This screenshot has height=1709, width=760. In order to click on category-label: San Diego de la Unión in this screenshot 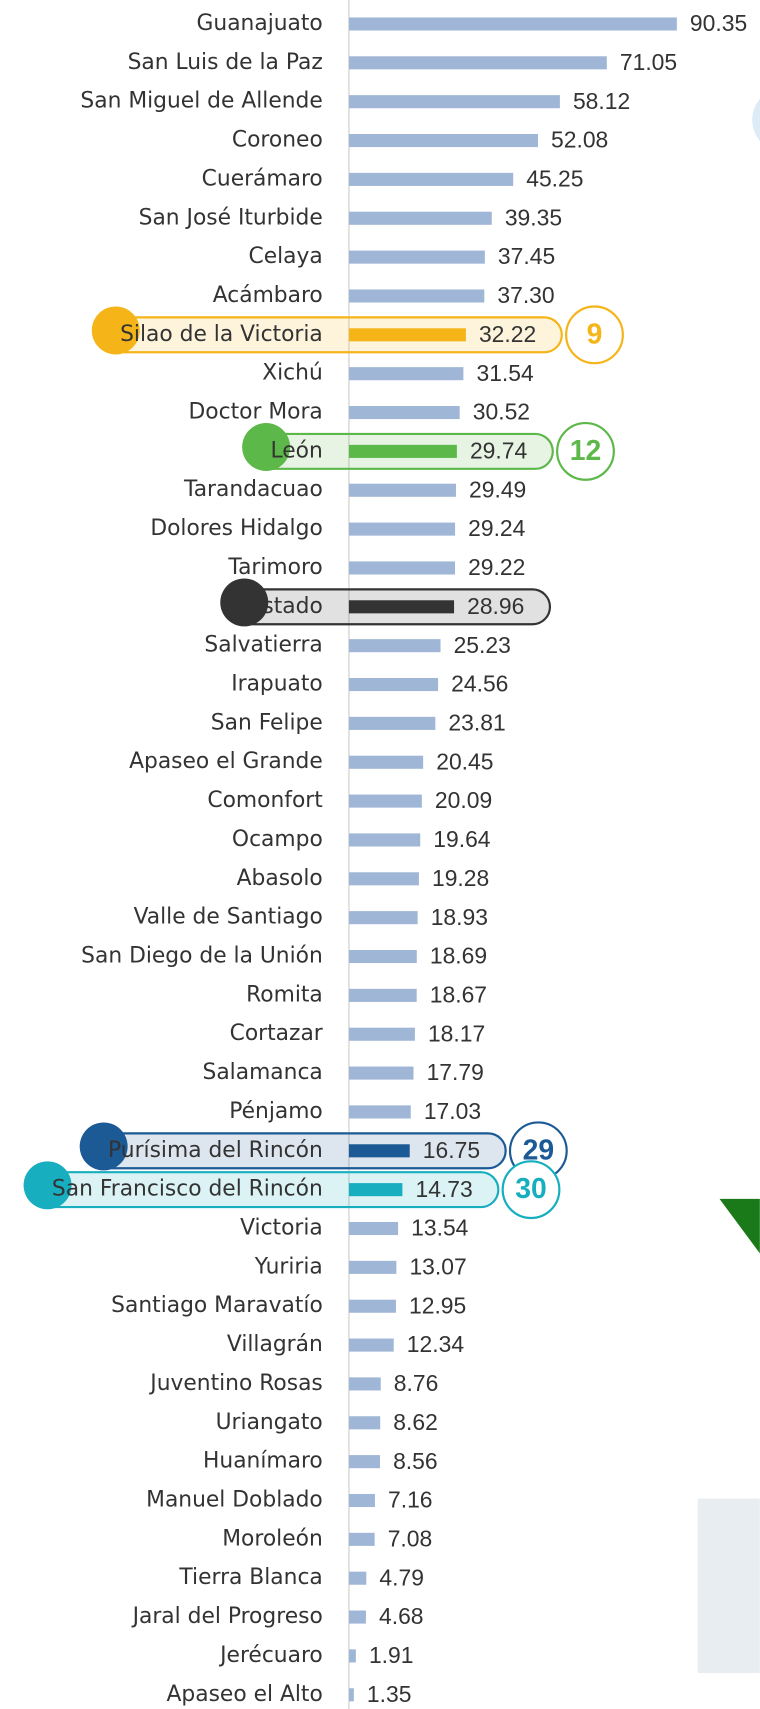, I will do `click(202, 956)`.